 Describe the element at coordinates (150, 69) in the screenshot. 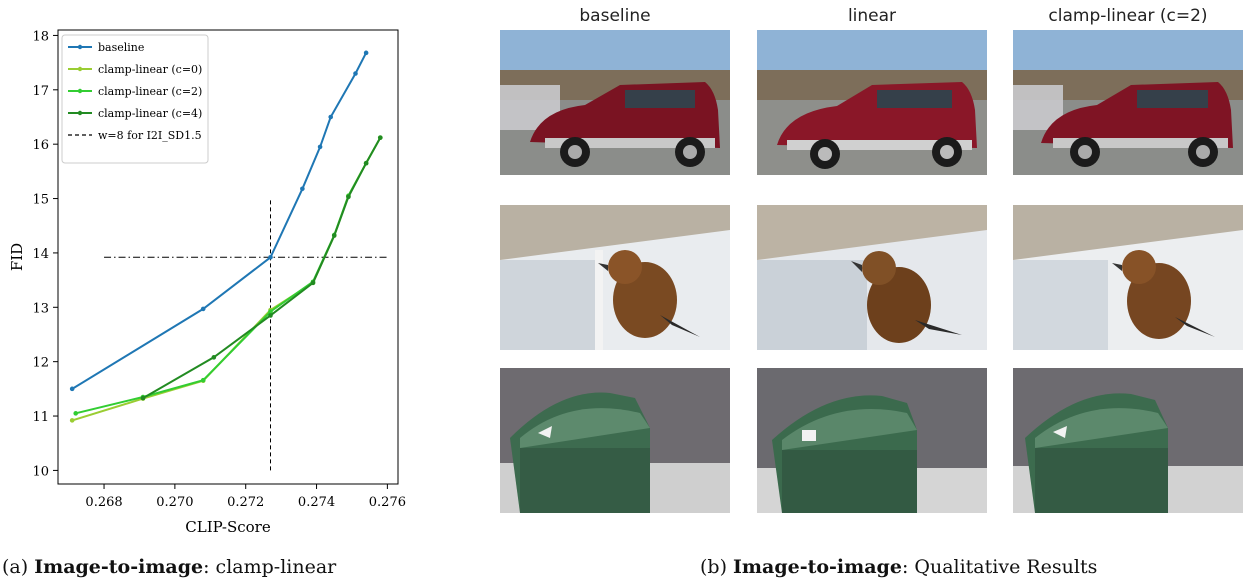

I see `legend-label: clamp-linear (c=0)` at that location.